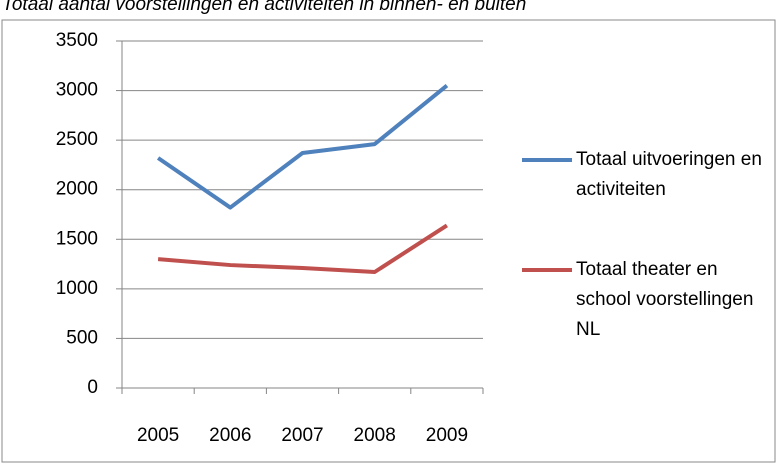 Image resolution: width=776 pixels, height=463 pixels. I want to click on y-tick-label: 3500, so click(77, 40).